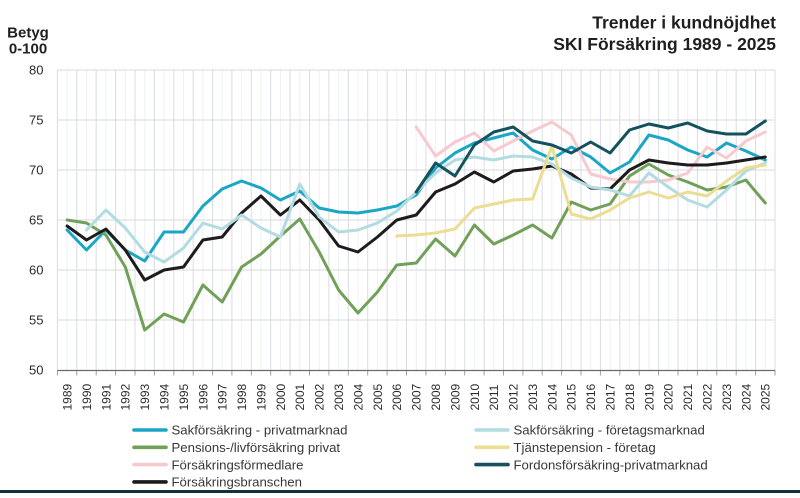  What do you see at coordinates (609, 430) in the screenshot?
I see `svg-text:Sakförsäkring - företagsmarkna: Sakförsäkring - företagsmarknad` at bounding box center [609, 430].